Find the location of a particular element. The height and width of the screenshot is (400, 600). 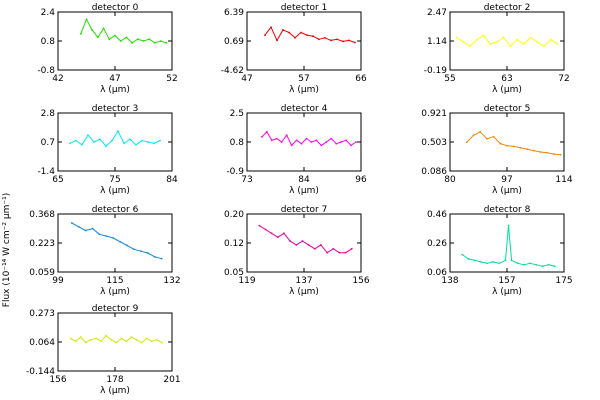

panel-title: detector 6 is located at coordinates (115, 210).